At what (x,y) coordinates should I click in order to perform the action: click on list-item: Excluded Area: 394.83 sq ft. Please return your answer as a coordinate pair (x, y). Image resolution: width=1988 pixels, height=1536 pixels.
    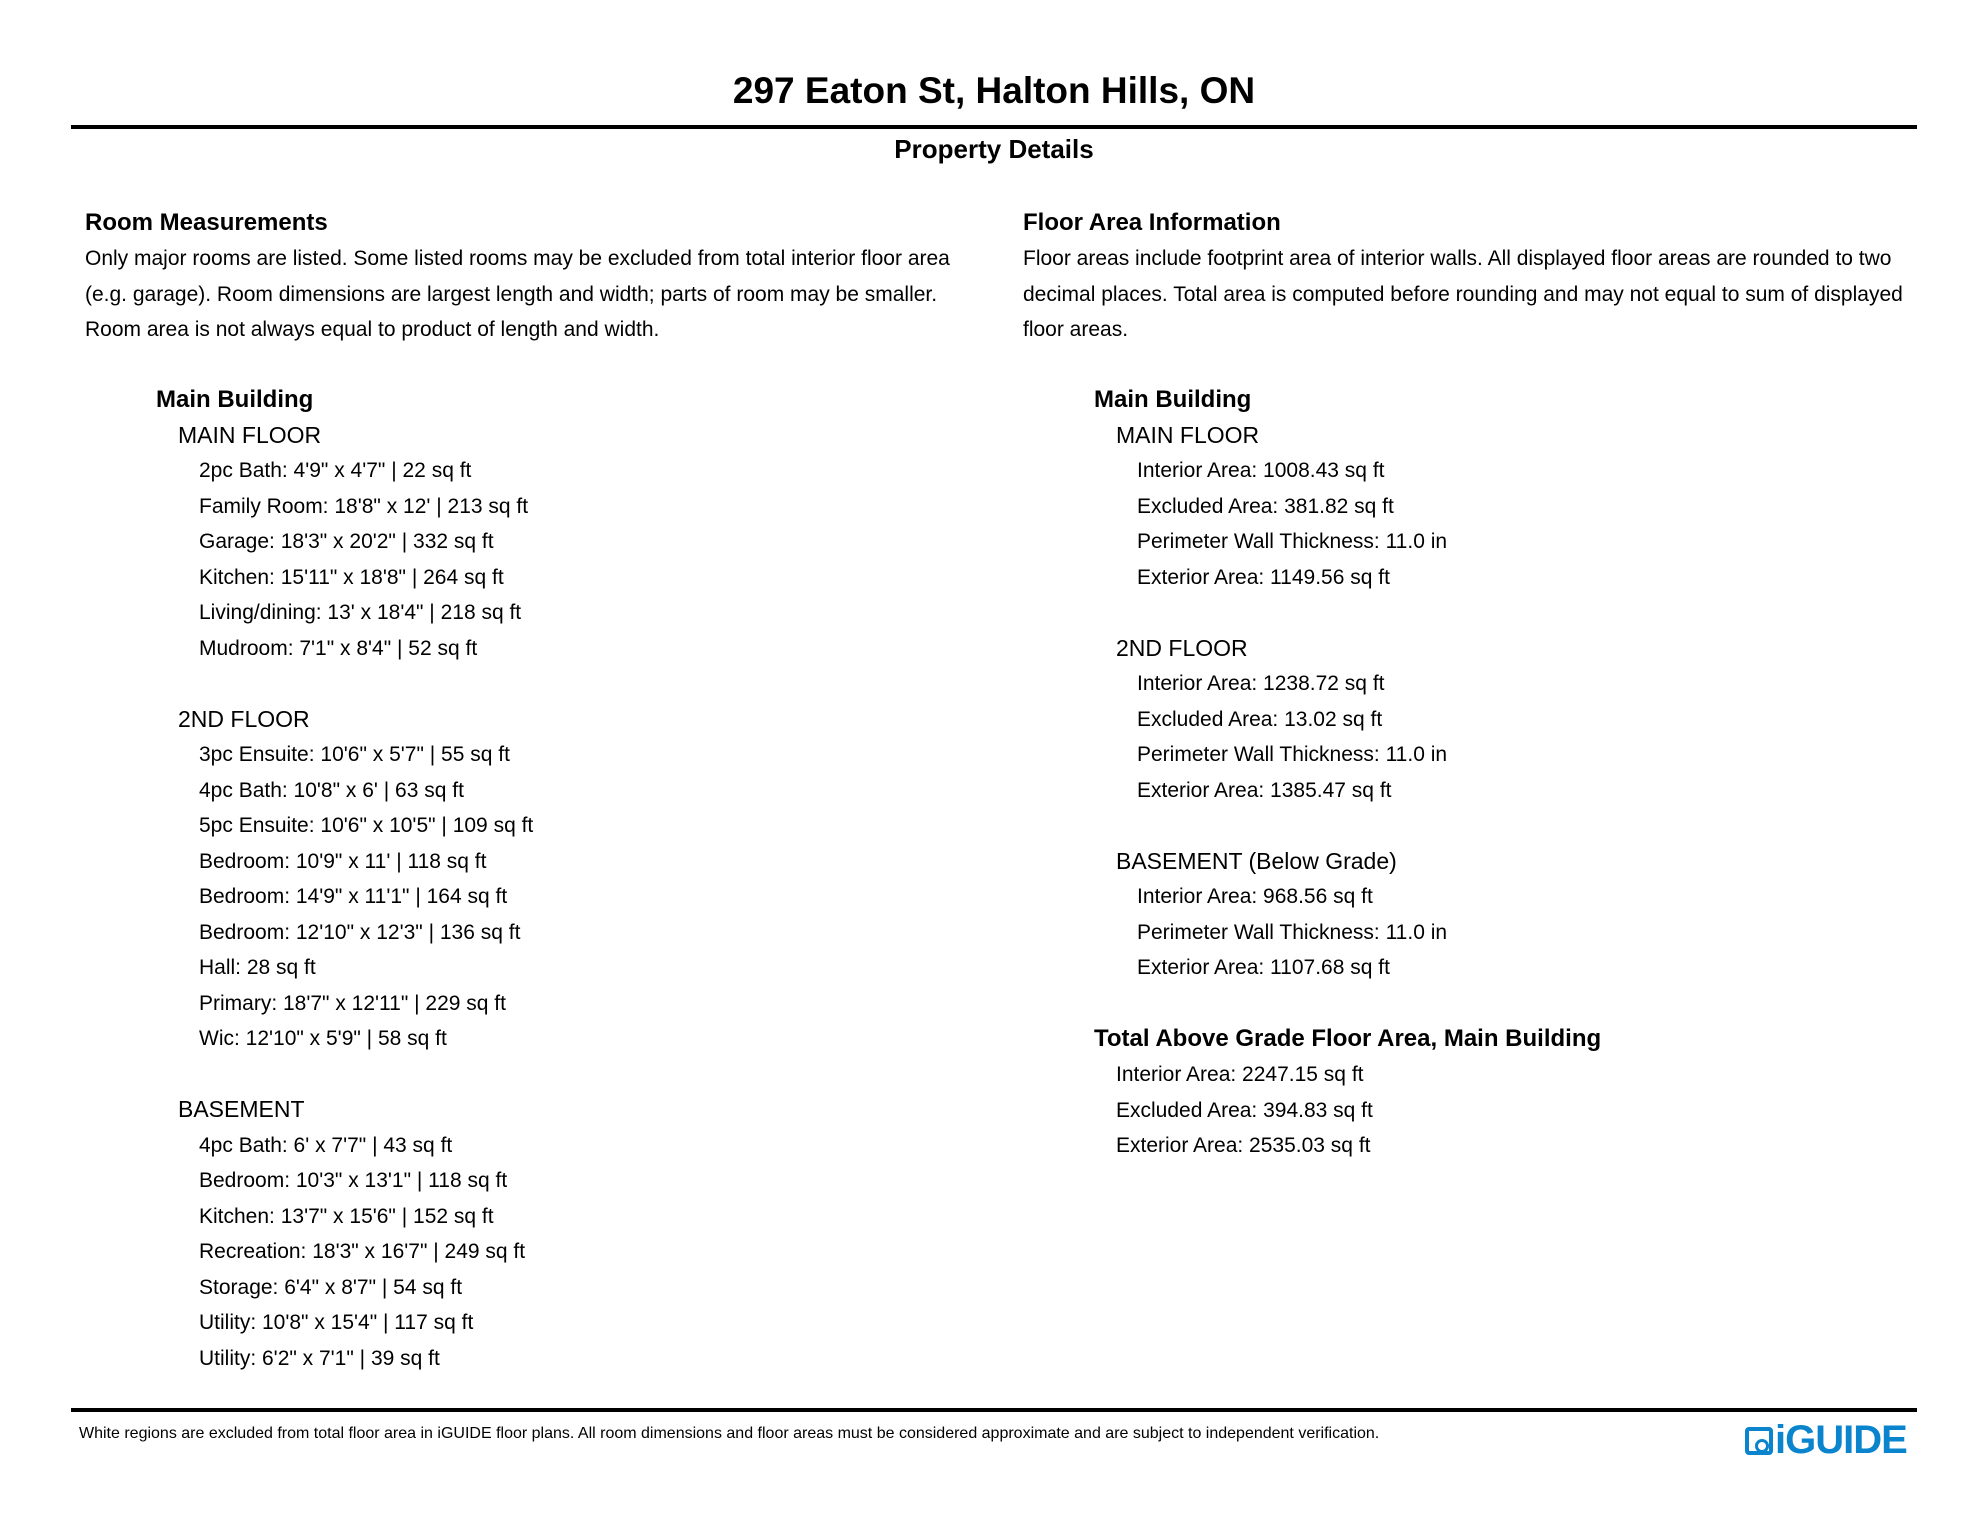
    Looking at the image, I should click on (1244, 1110).